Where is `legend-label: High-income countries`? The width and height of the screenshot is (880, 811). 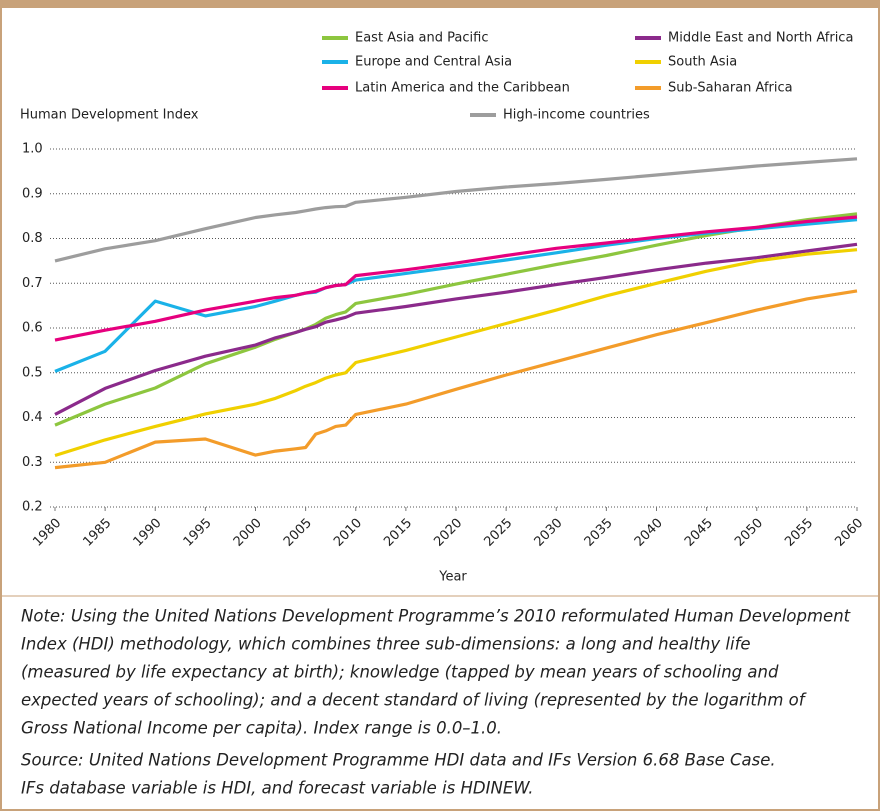
legend-label: High-income countries is located at coordinates (576, 115).